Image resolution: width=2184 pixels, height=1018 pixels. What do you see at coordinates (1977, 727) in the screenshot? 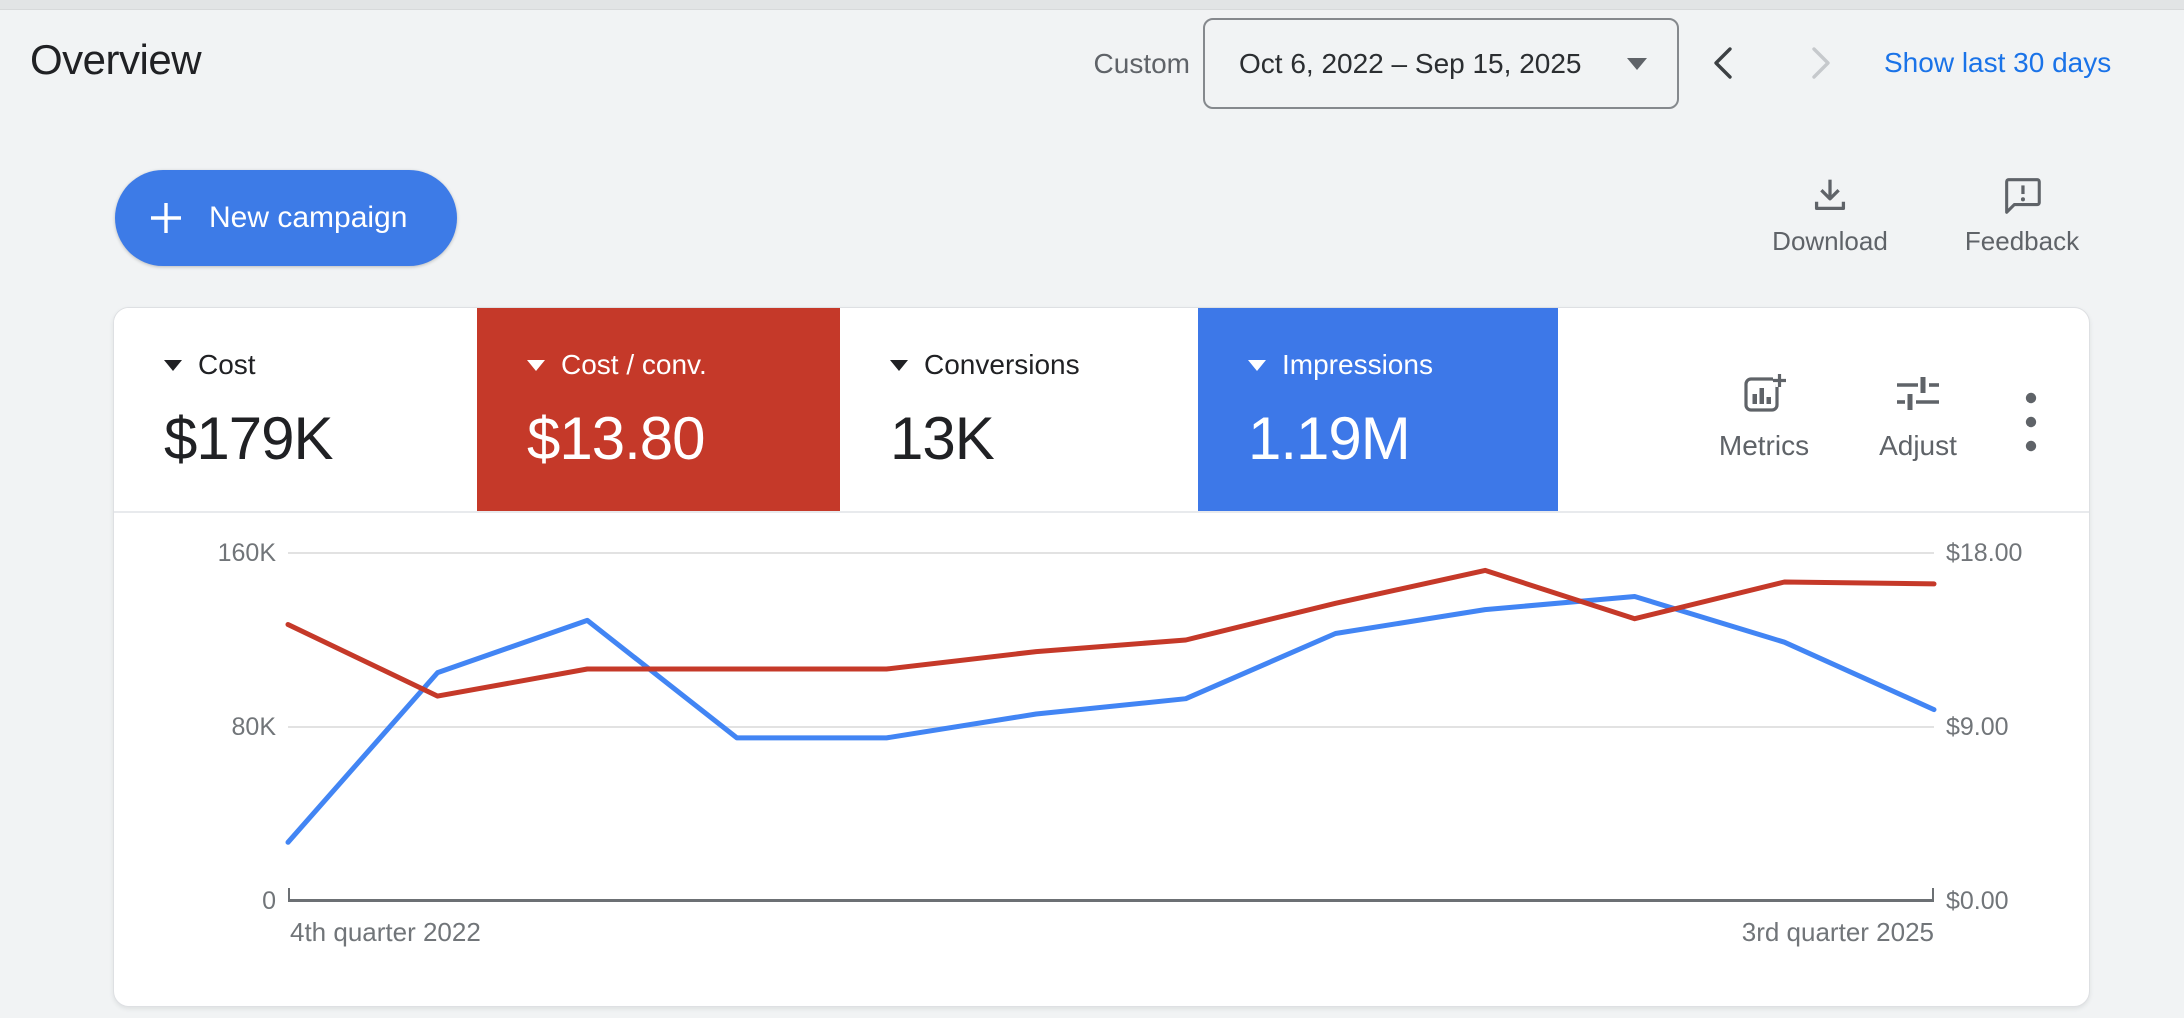
I see `right-axis-tick-9: $9.00` at bounding box center [1977, 727].